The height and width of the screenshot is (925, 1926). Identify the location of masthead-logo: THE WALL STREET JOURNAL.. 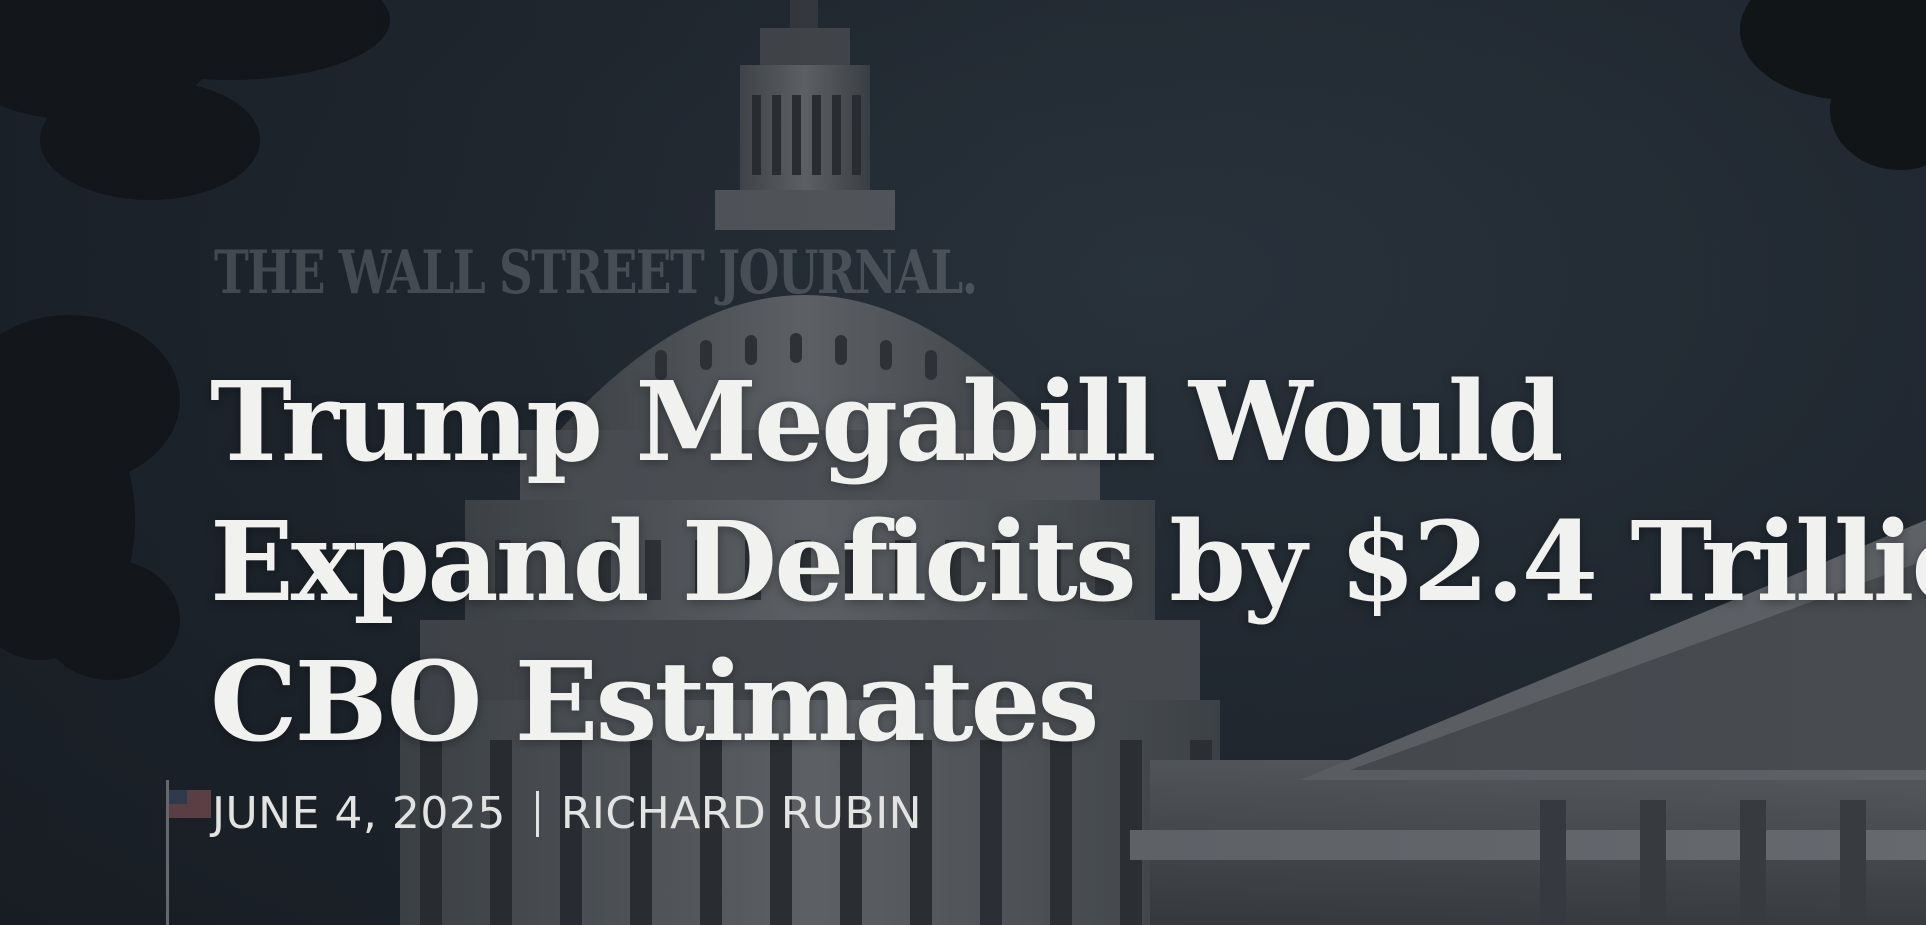
(596, 273).